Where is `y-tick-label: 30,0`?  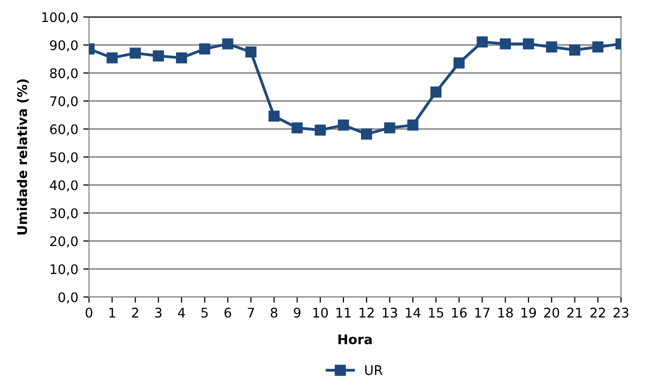 y-tick-label: 30,0 is located at coordinates (64, 214).